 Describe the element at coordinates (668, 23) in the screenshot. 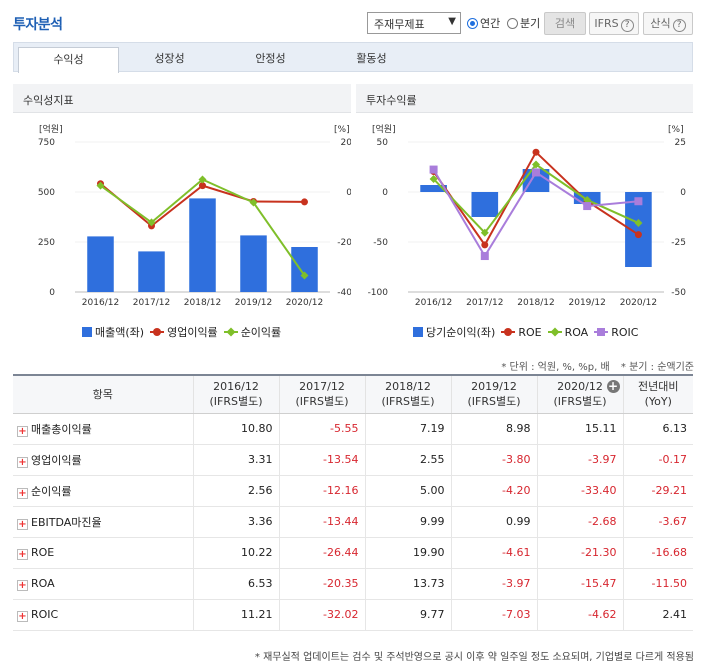

I see `formula-button: 산식?` at that location.